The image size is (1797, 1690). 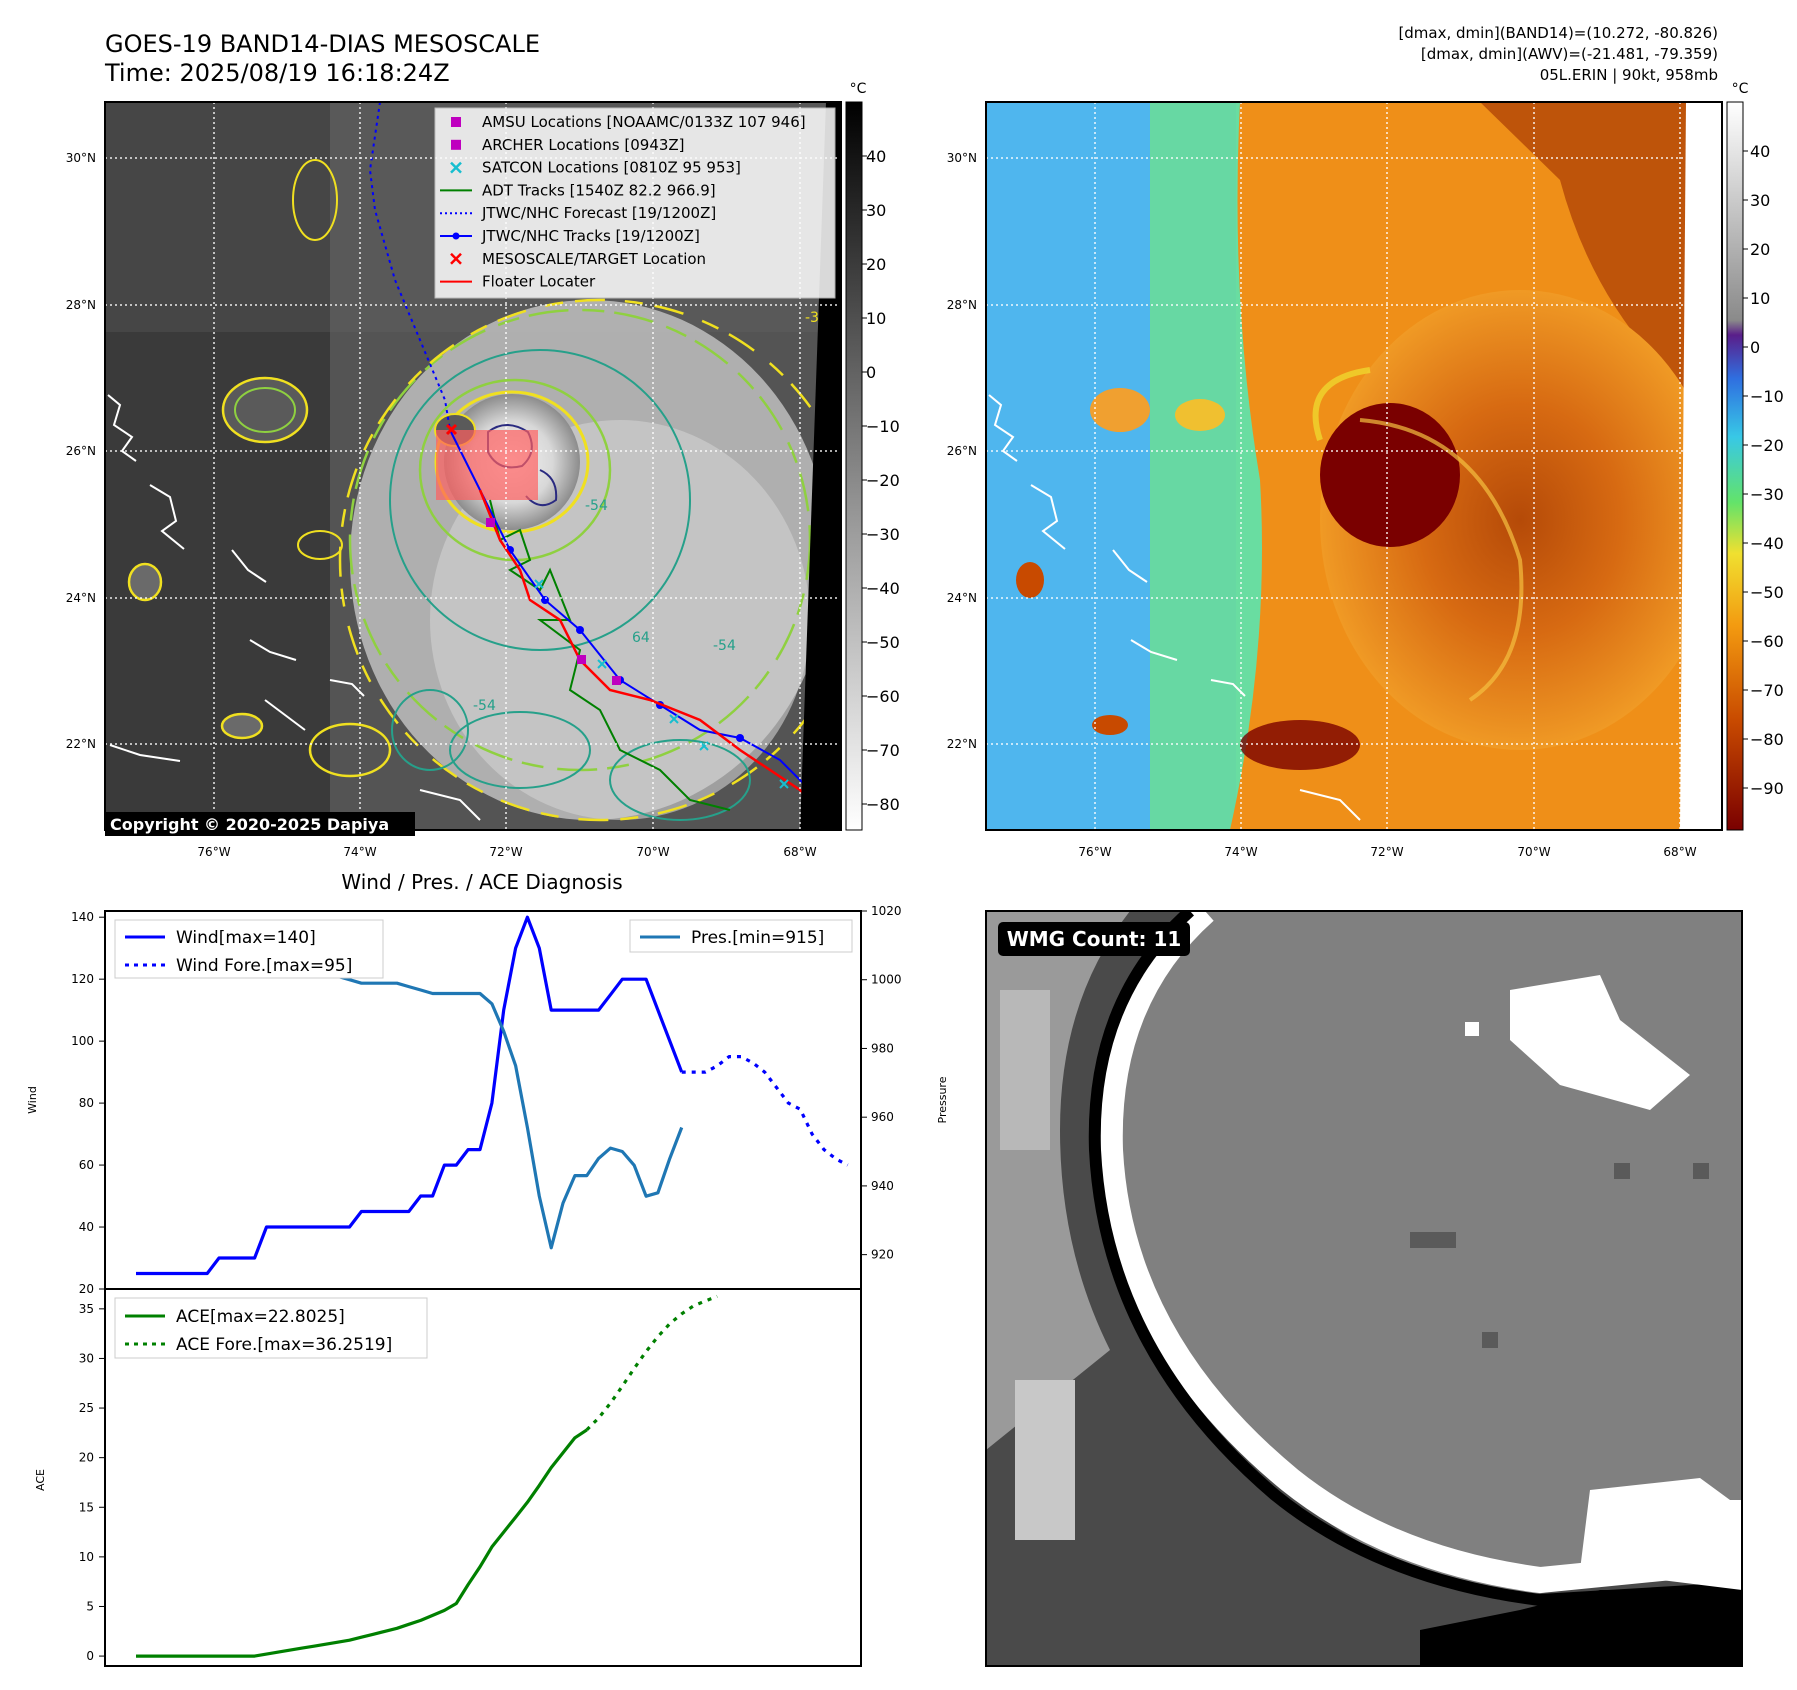 I want to click on pressure-tick: 920, so click(x=882, y=1255).